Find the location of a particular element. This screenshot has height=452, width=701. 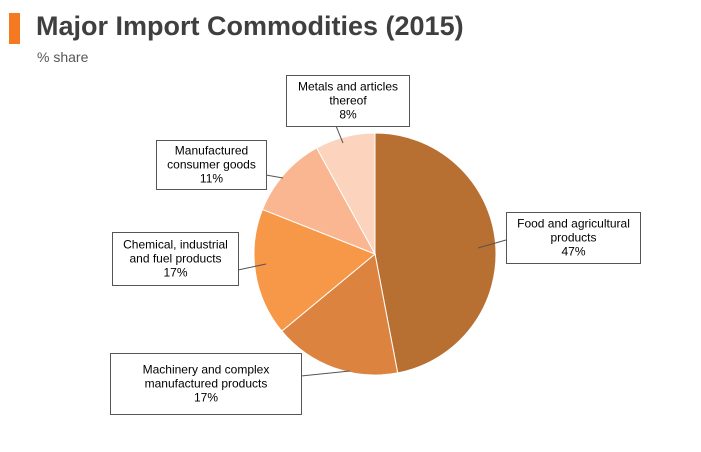

slice-value-label-2: 17% is located at coordinates (206, 398).